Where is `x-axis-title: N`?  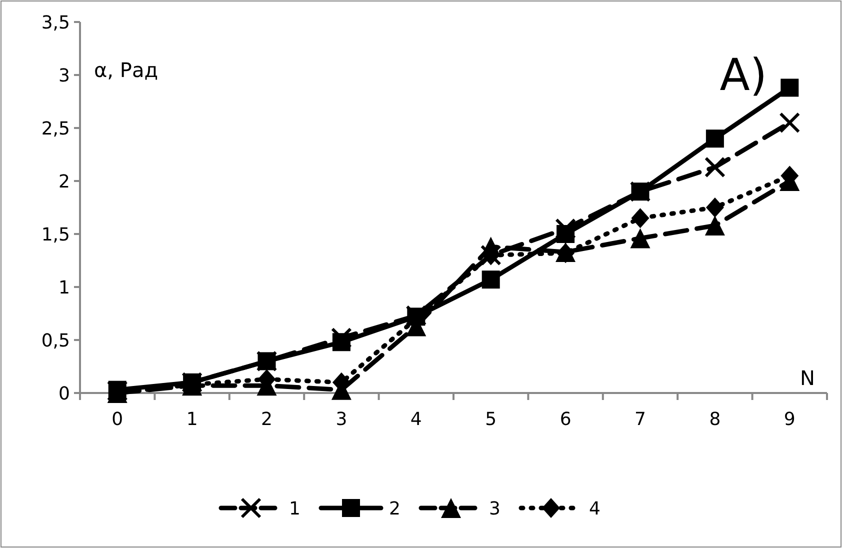
x-axis-title: N is located at coordinates (807, 378).